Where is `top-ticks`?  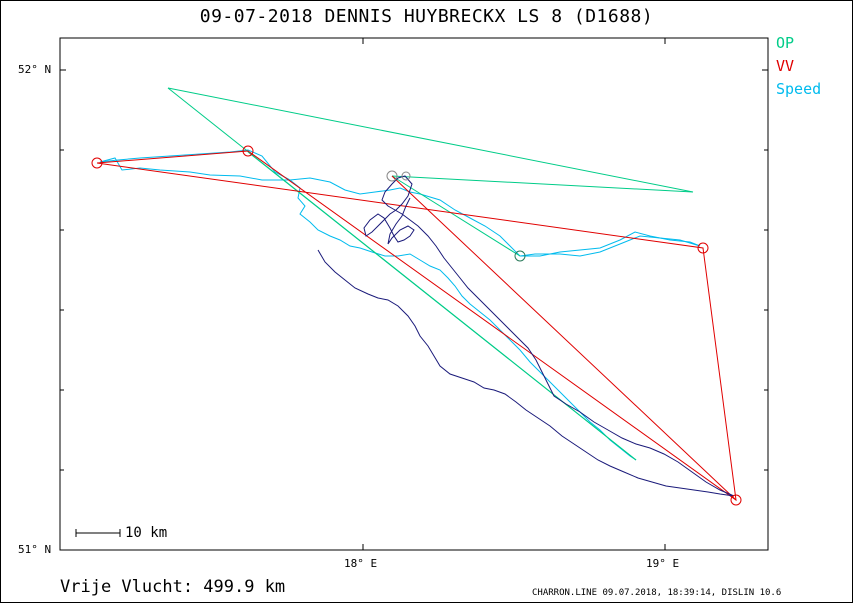 top-ticks is located at coordinates (514, 41).